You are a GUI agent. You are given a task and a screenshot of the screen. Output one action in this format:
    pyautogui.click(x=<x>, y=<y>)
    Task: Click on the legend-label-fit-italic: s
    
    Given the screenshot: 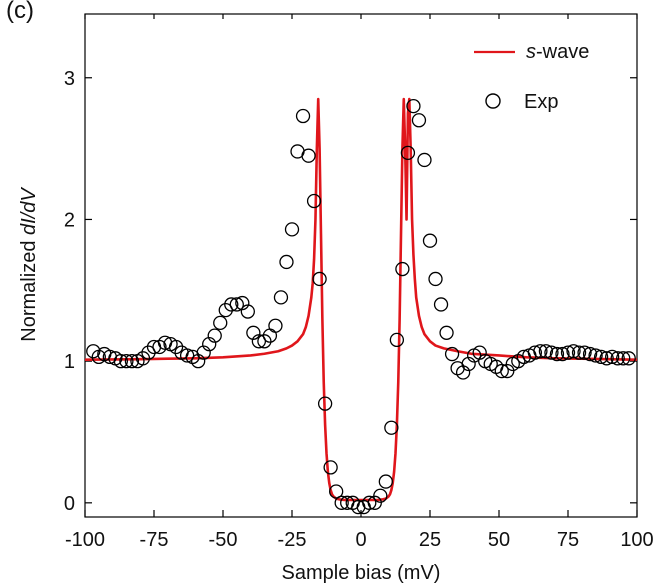 What is the action you would take?
    pyautogui.click(x=531, y=52)
    